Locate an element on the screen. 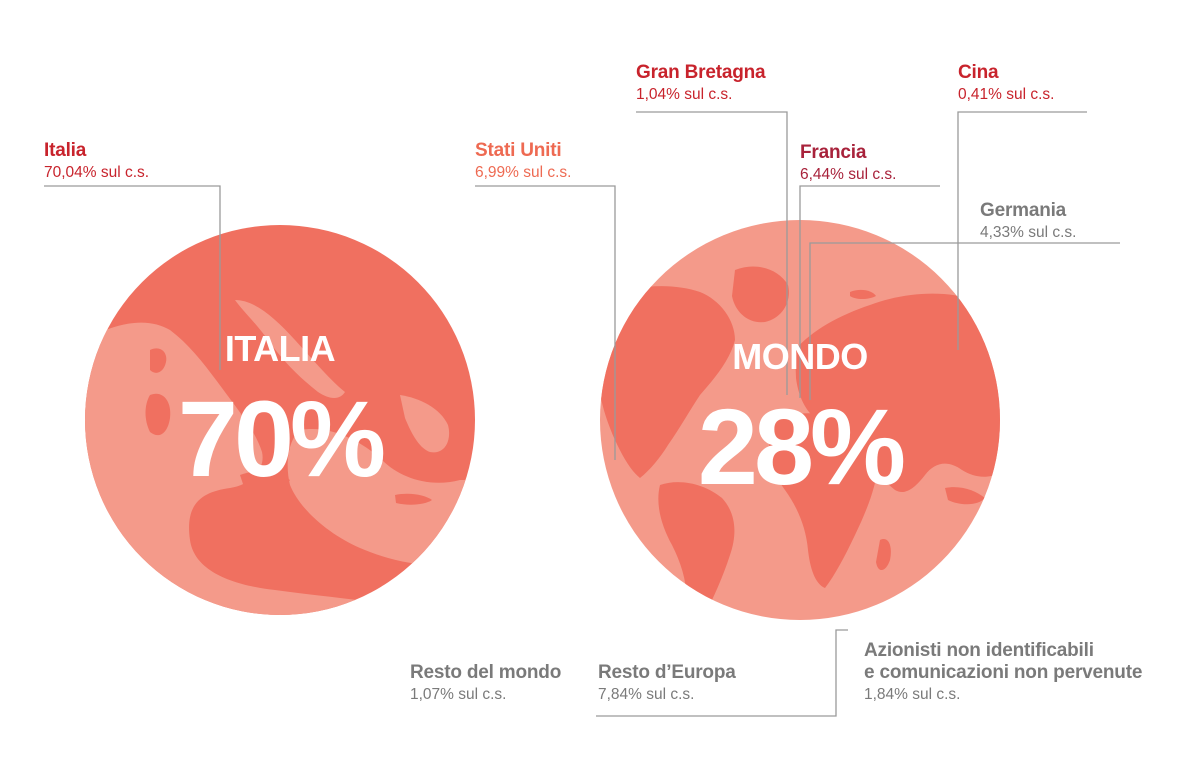 This screenshot has height=764, width=1200. label-gran-bretagna: Gran Bretagna 1,04% sul c.s. is located at coordinates (701, 83).